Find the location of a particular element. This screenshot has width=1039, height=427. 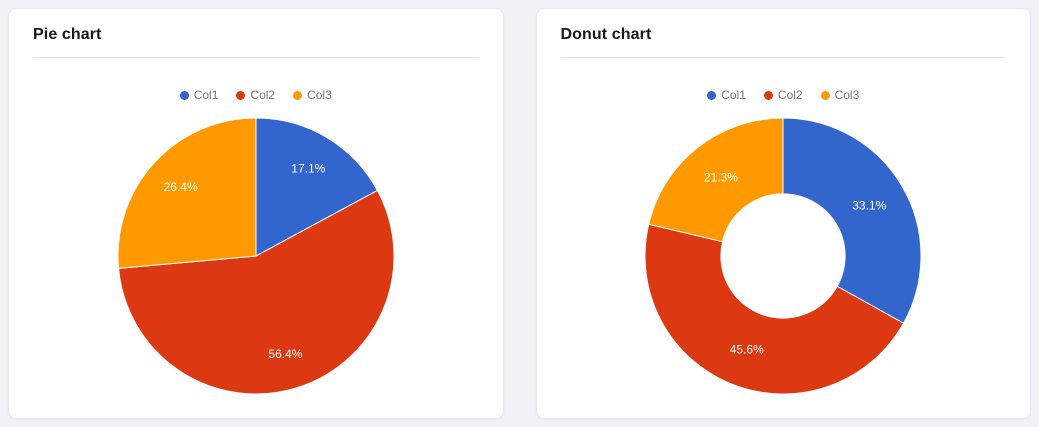

slice-value-label: 56.4% is located at coordinates (285, 354).